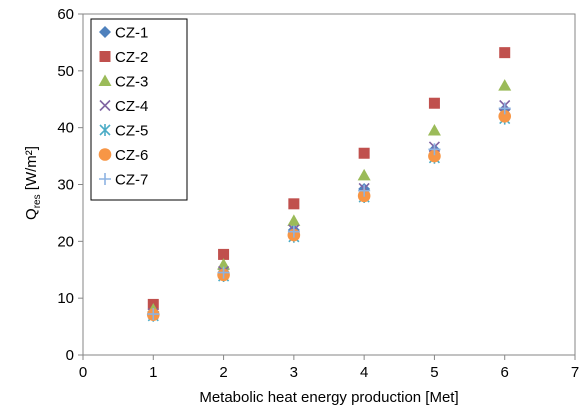  Describe the element at coordinates (83, 372) in the screenshot. I see `x-tick-label: 0` at that location.